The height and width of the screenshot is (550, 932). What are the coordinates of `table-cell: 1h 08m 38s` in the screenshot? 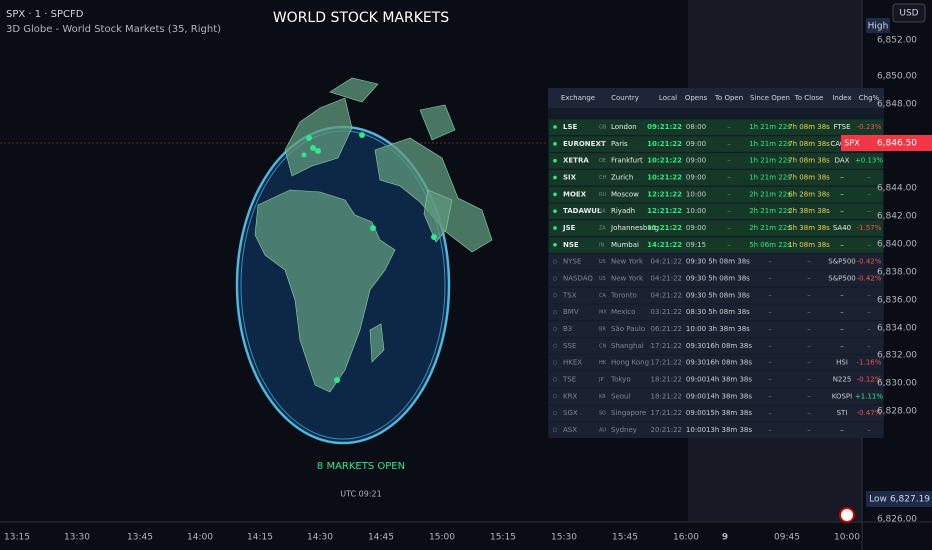 It's located at (809, 245).